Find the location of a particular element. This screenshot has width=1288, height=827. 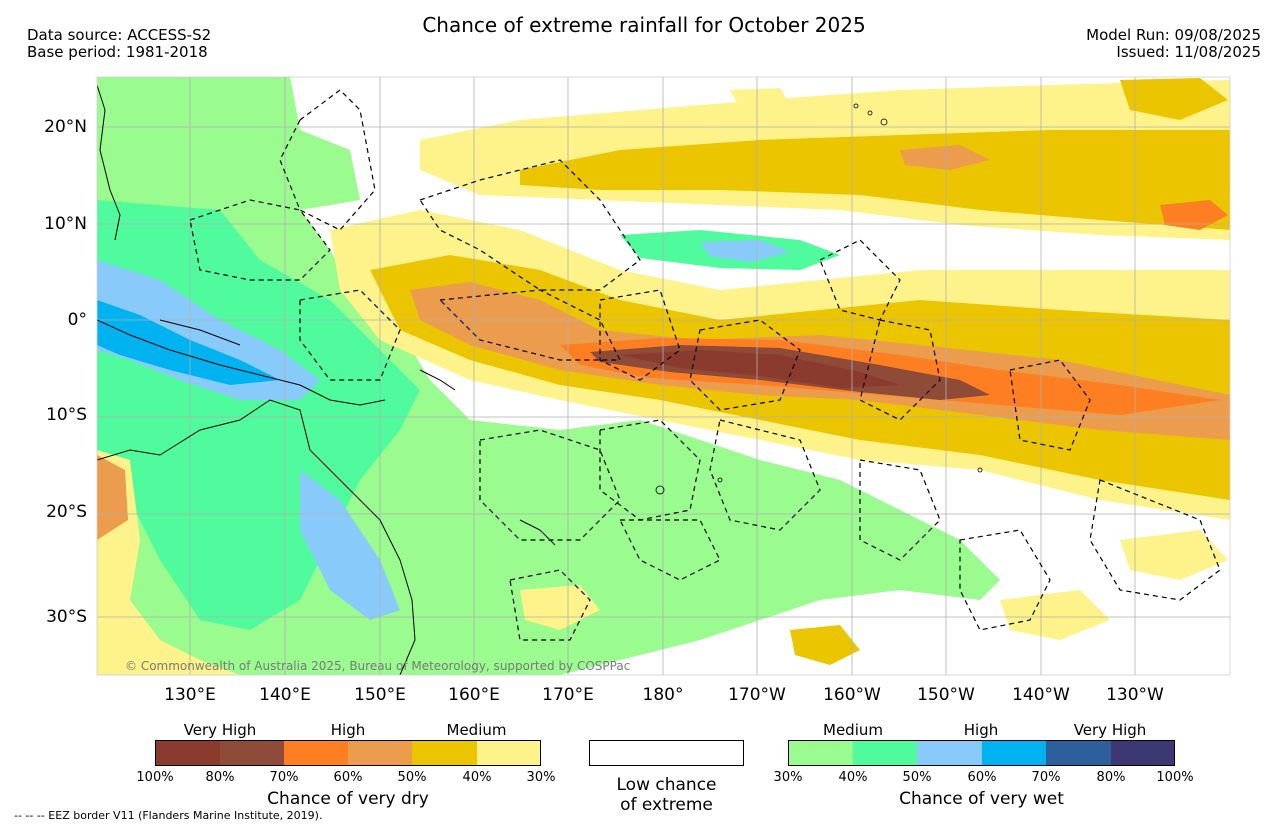

dry-tick-60: 60% is located at coordinates (348, 777).